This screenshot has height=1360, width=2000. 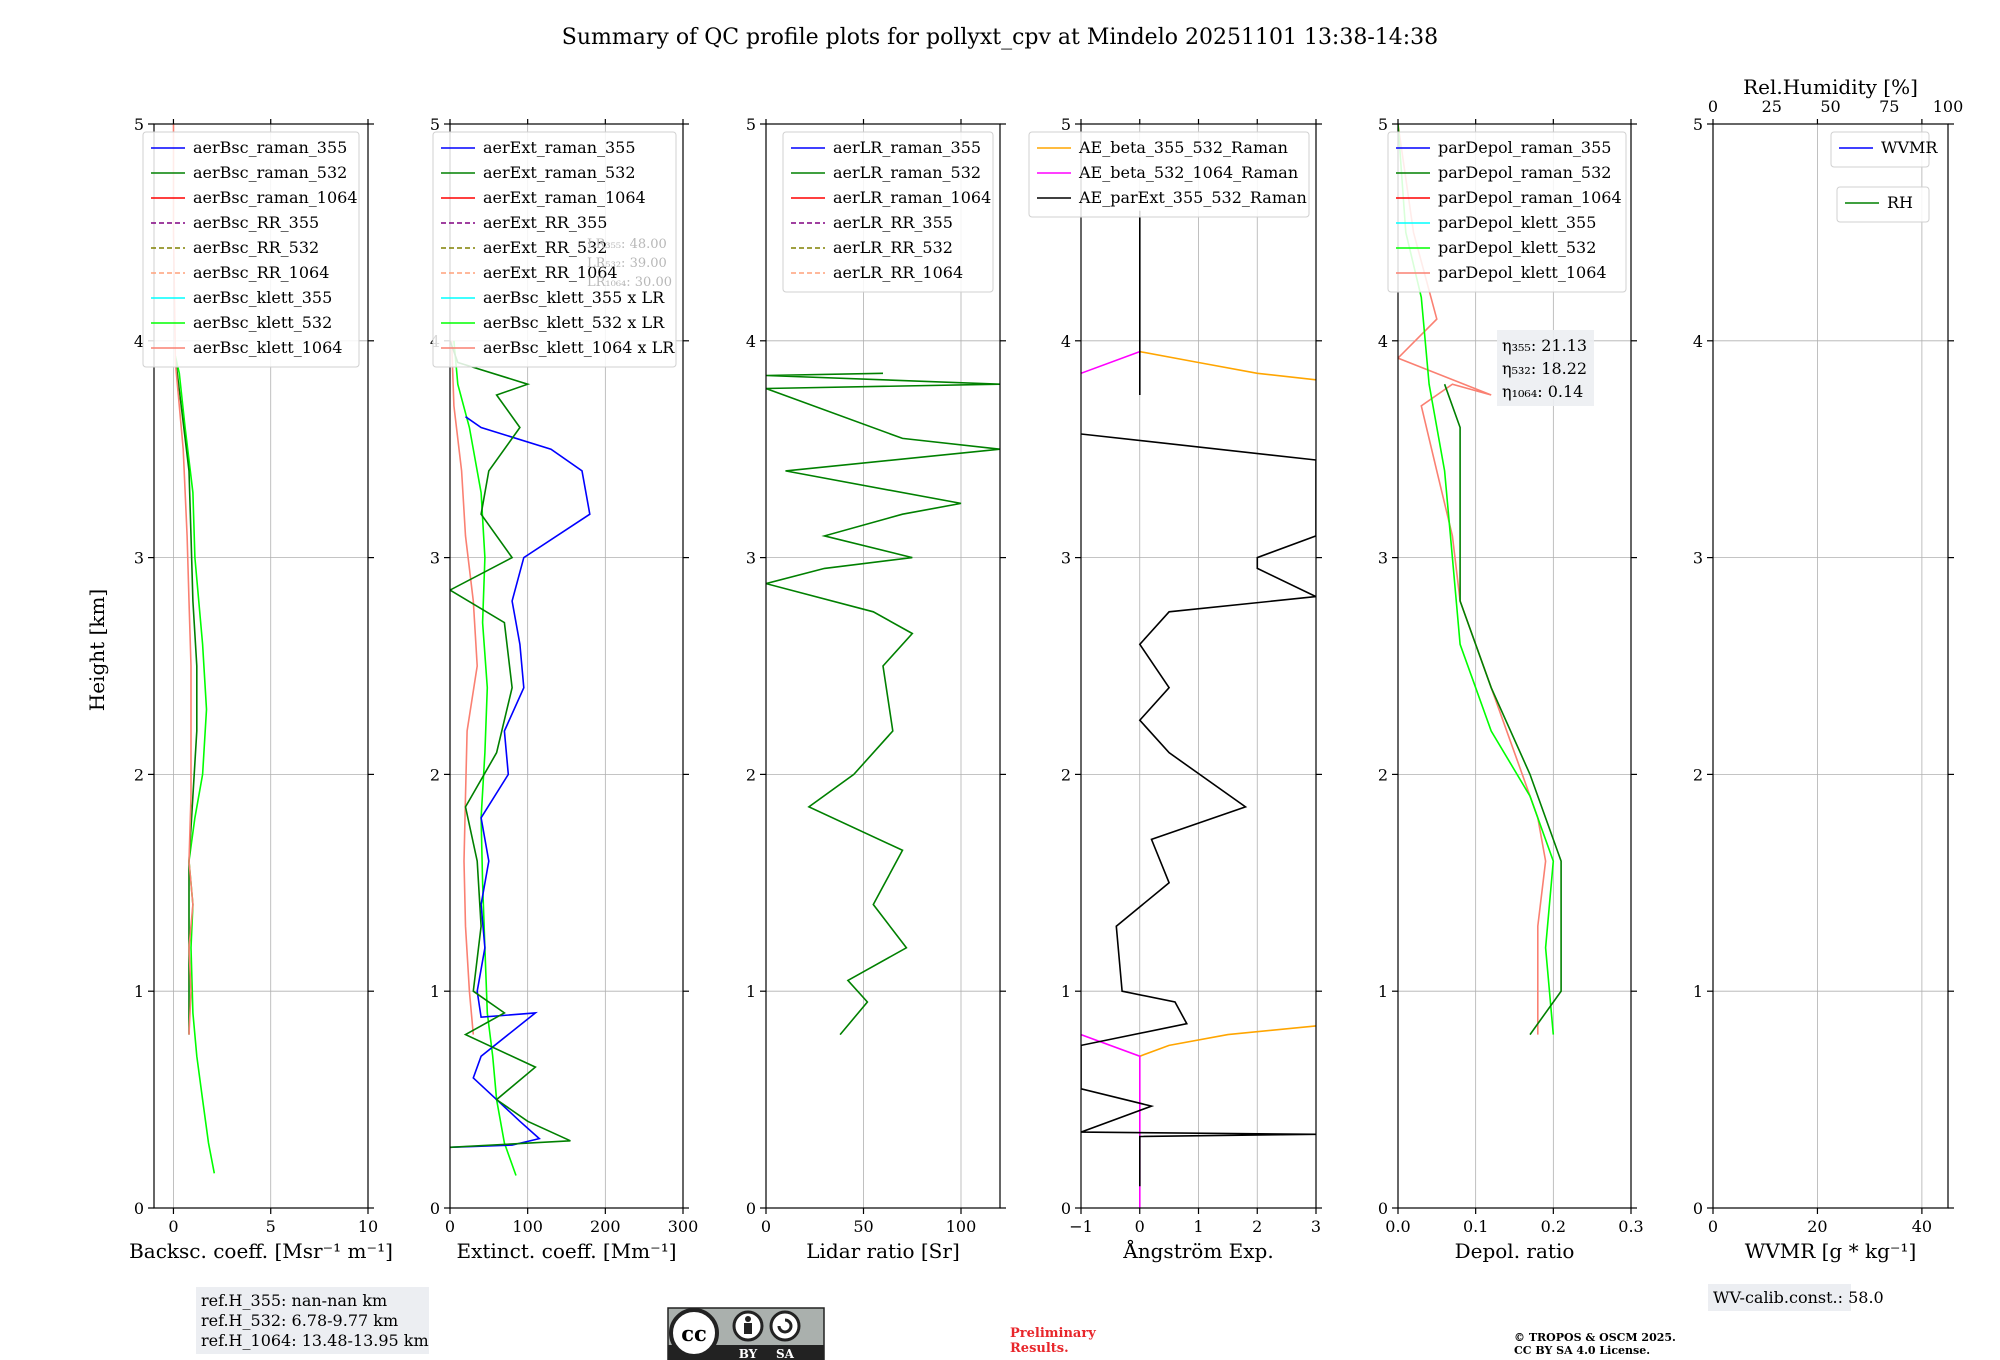 What do you see at coordinates (1582, 1350) in the screenshot?
I see `copyright-line2: CC BY SA 4.0 License.` at bounding box center [1582, 1350].